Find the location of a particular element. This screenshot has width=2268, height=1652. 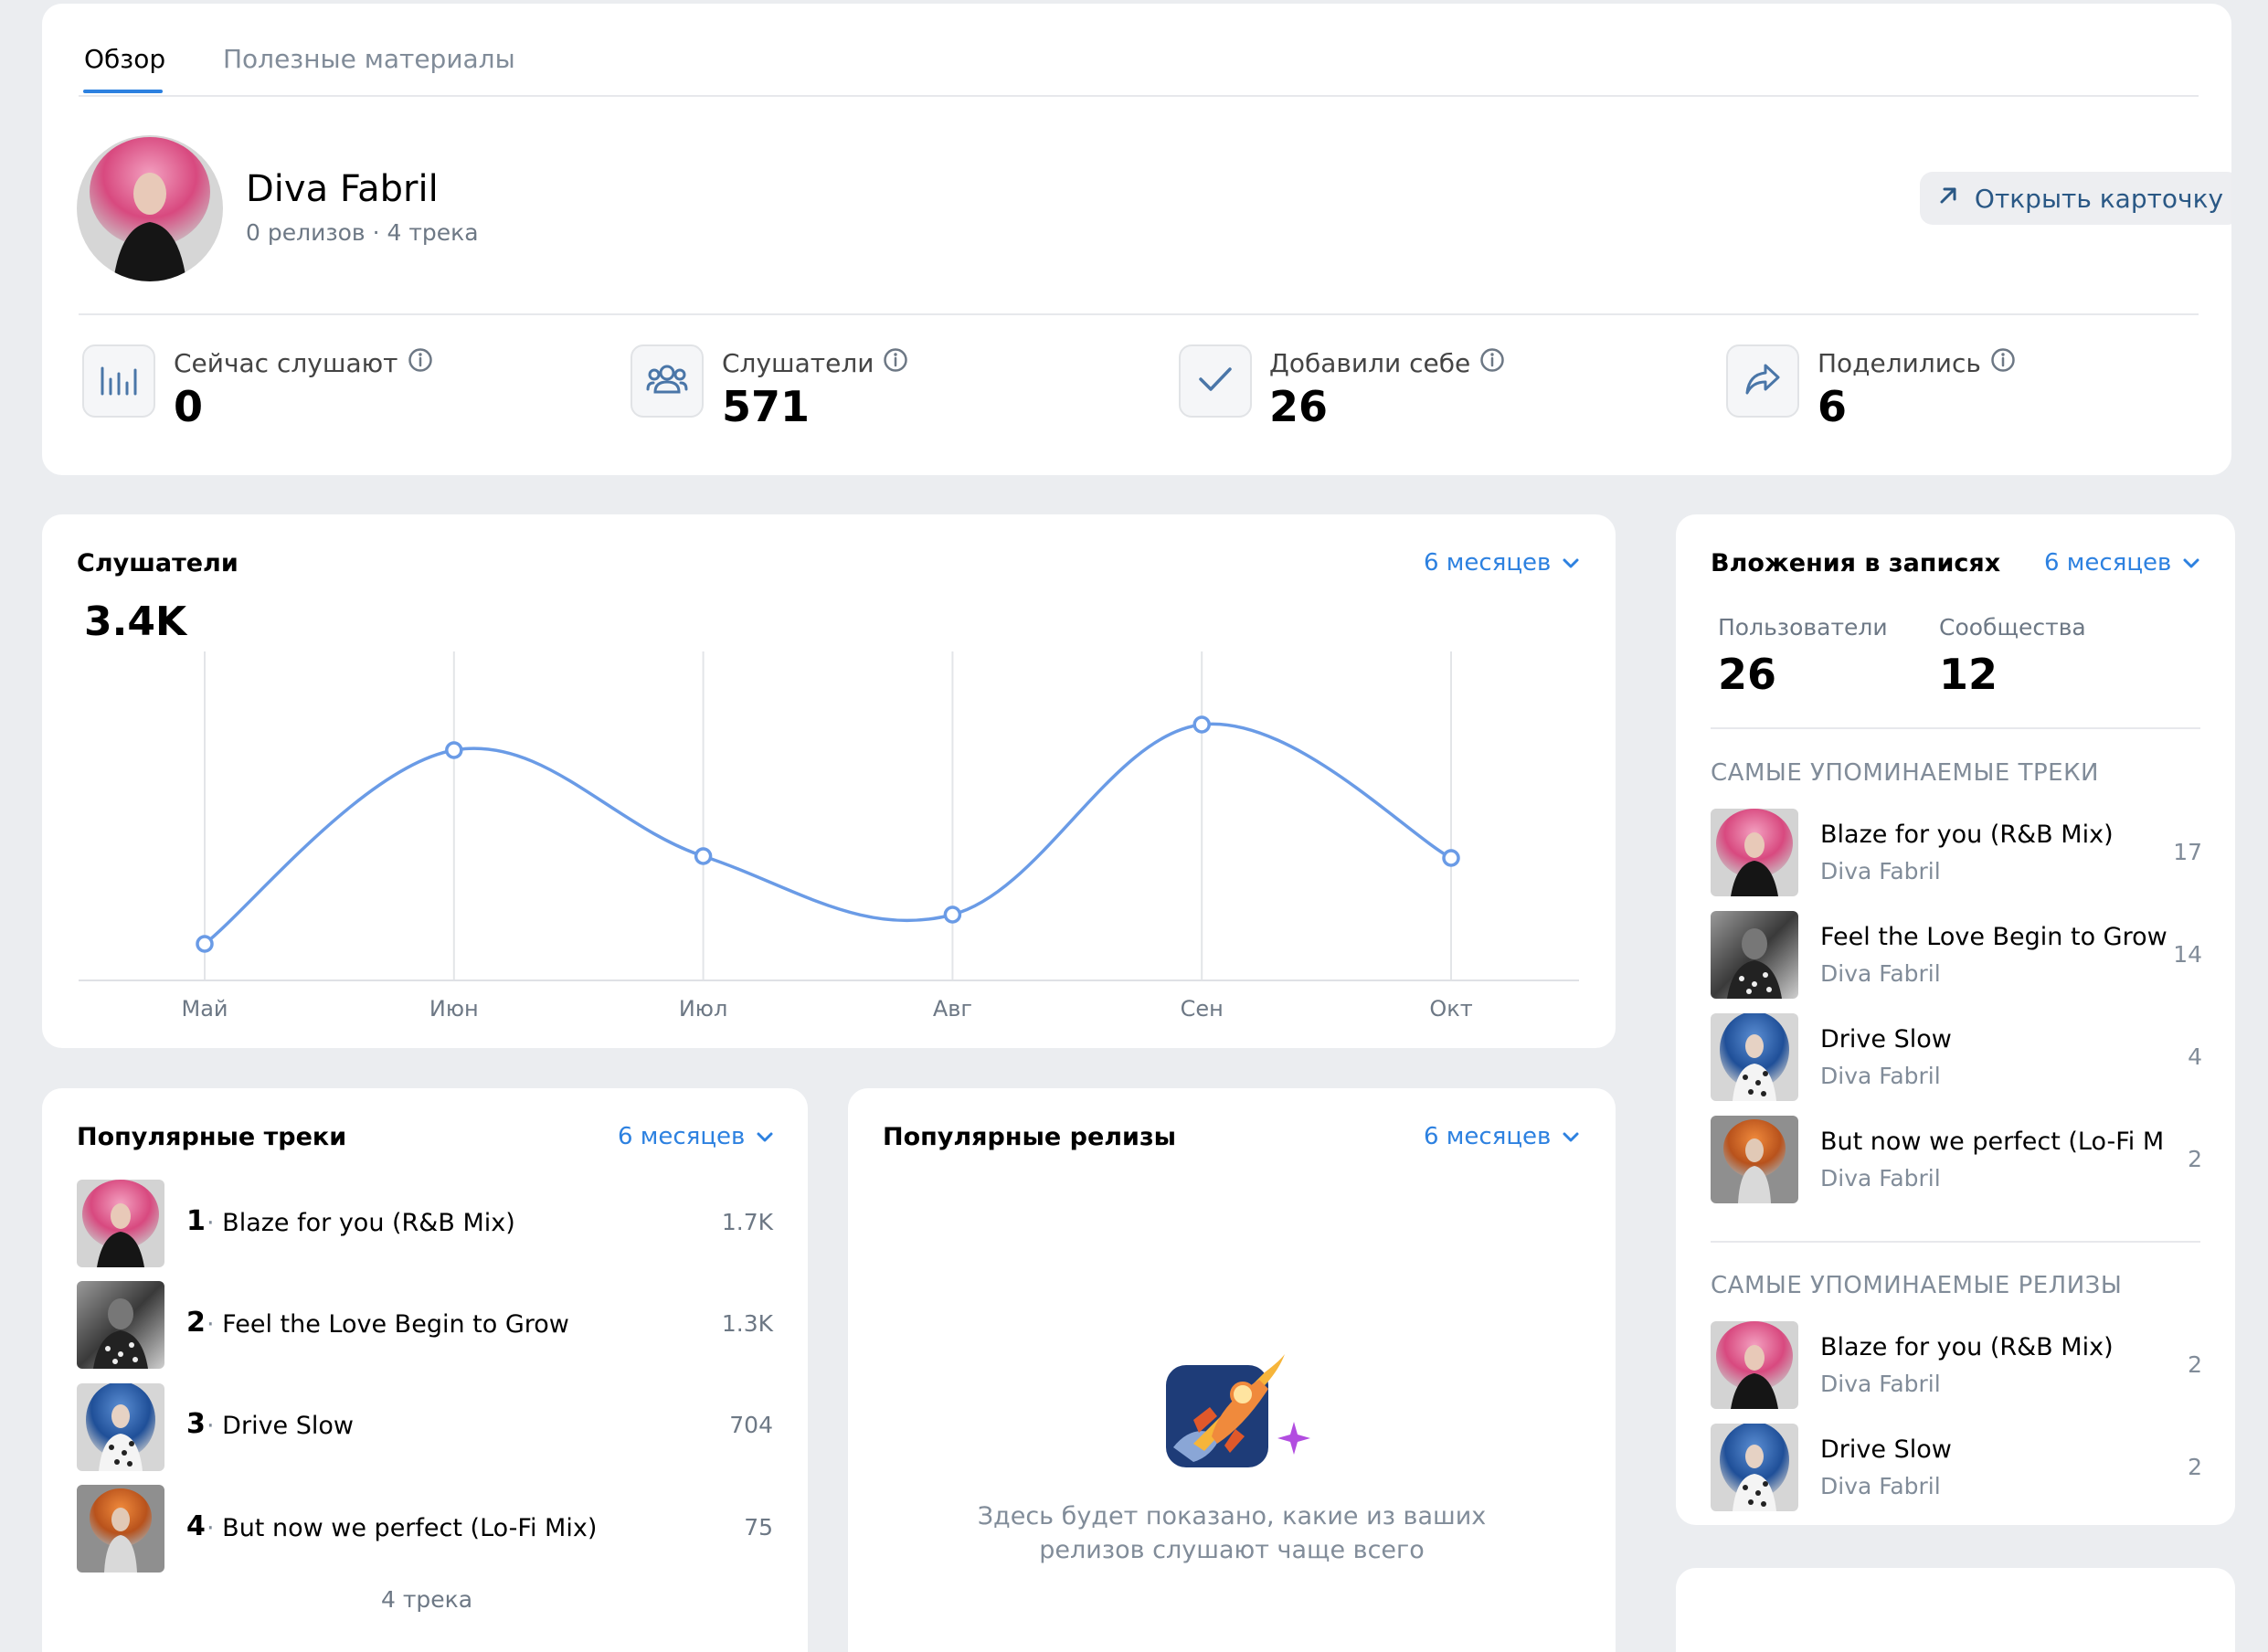

share-icon is located at coordinates (1762, 381).